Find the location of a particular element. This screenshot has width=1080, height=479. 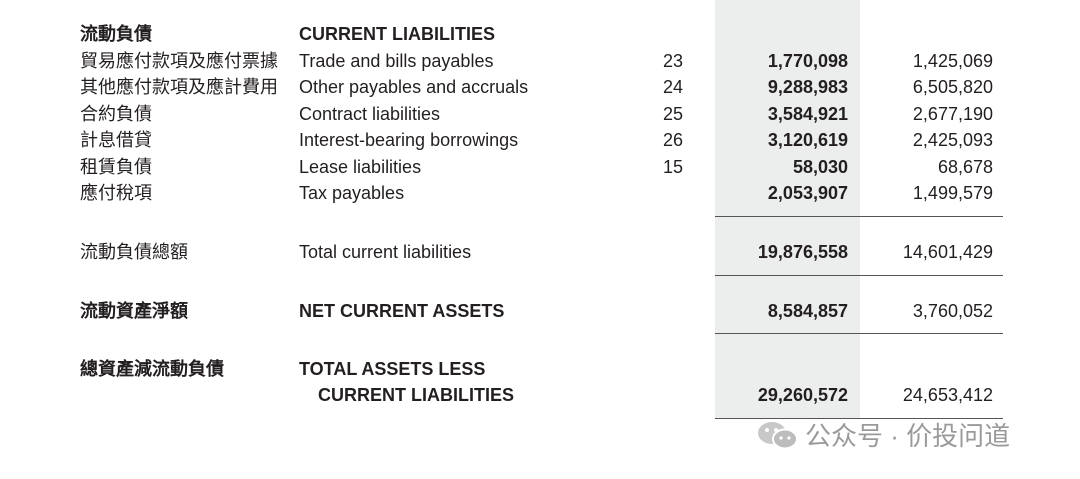

current-amount: 1,770,098 is located at coordinates (807, 61).